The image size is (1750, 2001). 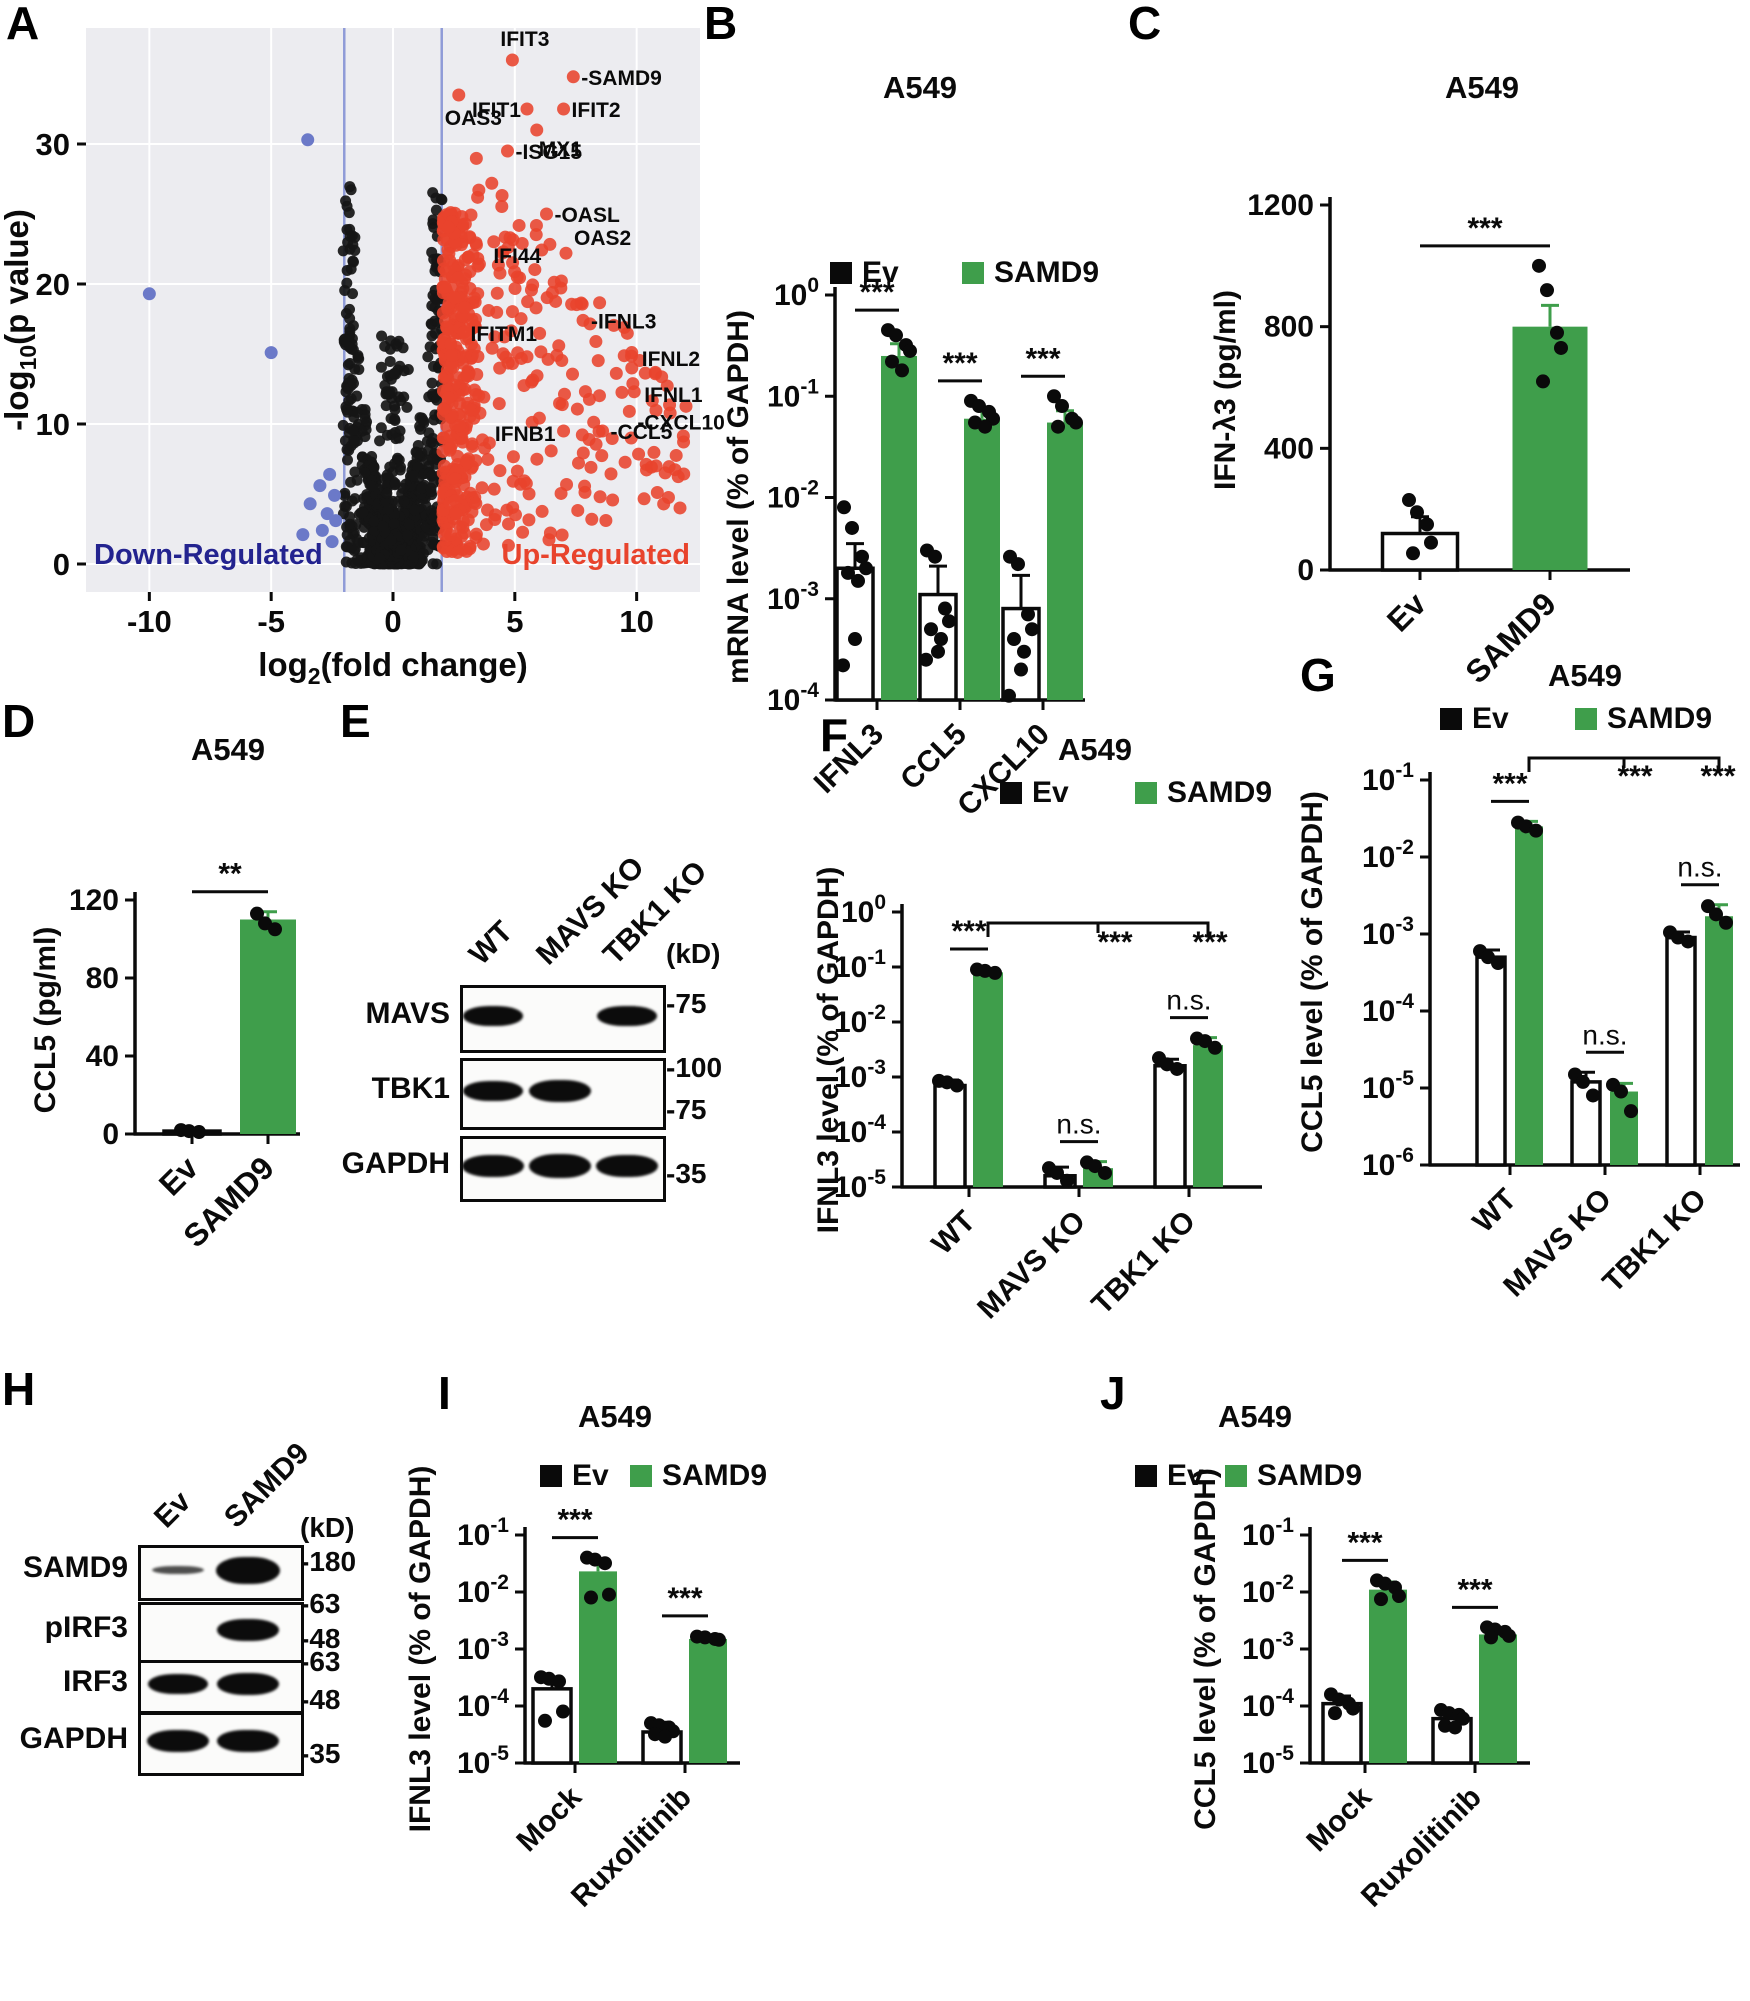 What do you see at coordinates (673, 395) in the screenshot?
I see `gene-label-ifnl1: IFNL1` at bounding box center [673, 395].